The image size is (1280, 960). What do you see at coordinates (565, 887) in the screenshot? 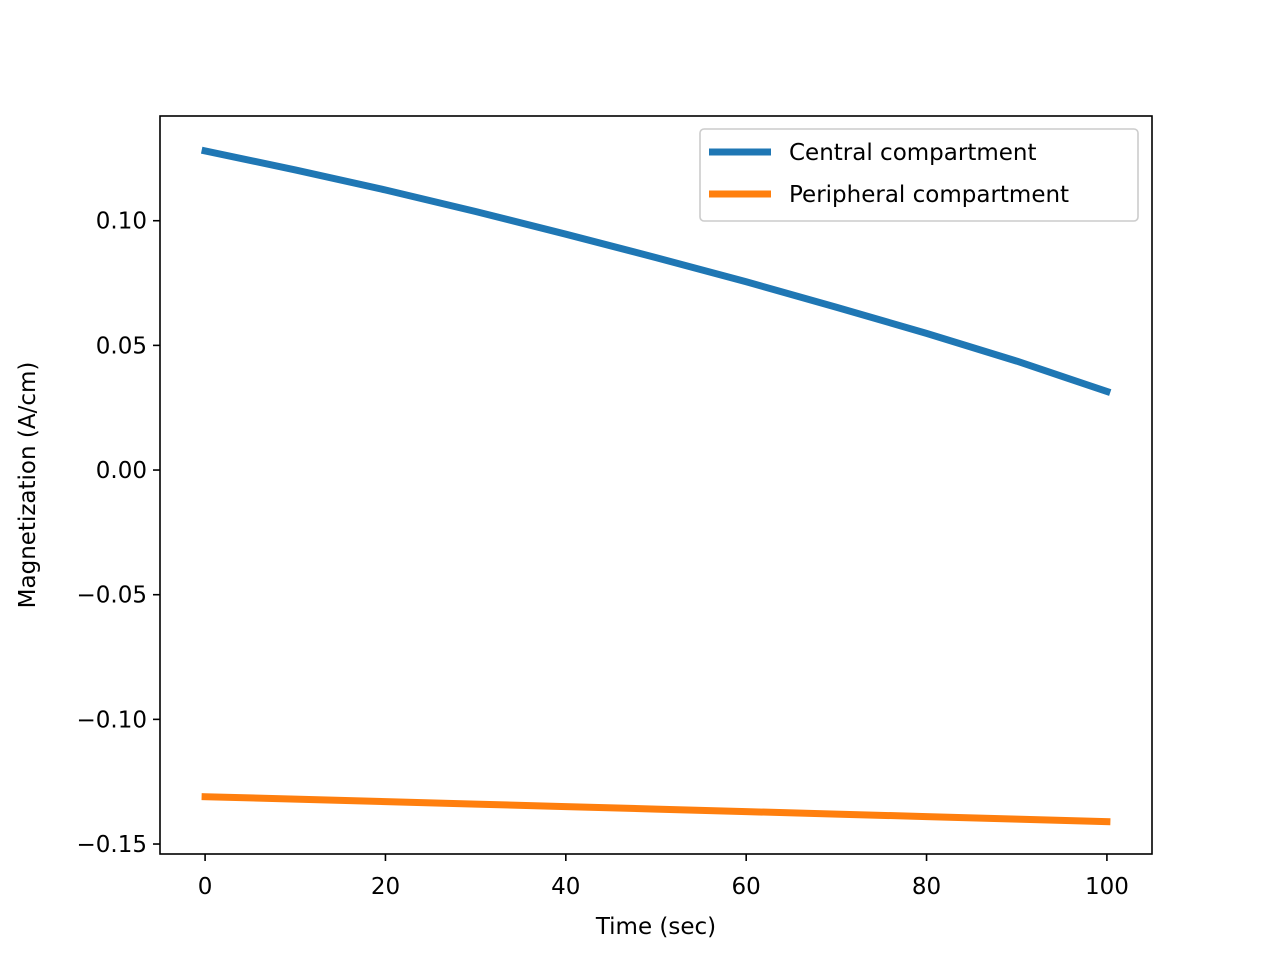
I see `x-tick-label: 40` at bounding box center [565, 887].